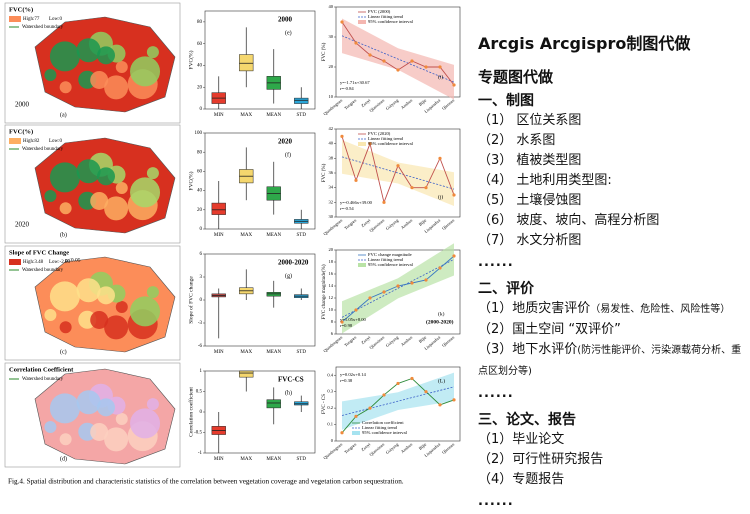 This screenshot has width=750, height=514. What do you see at coordinates (288, 32) in the screenshot?
I see `box-letter: (e)` at bounding box center [288, 32].